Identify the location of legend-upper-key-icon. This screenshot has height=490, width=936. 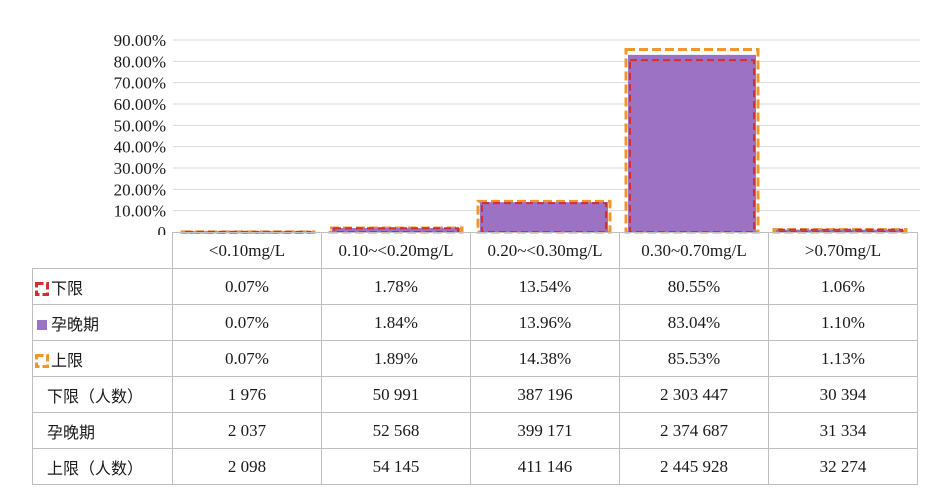
(42, 361).